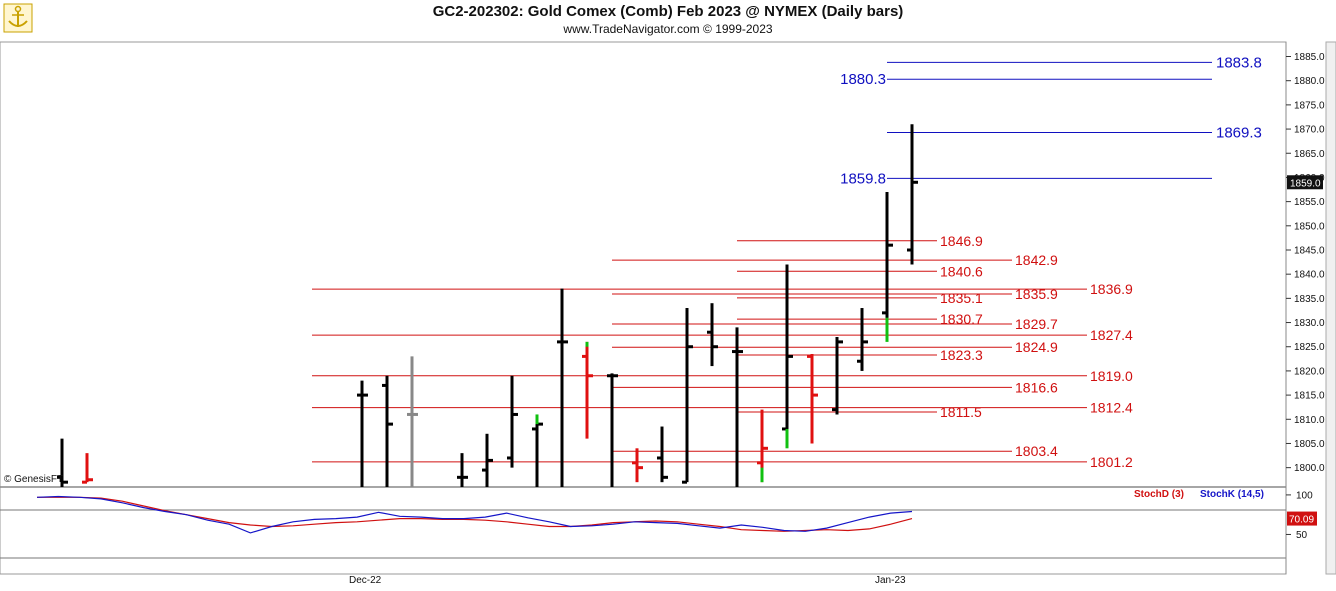 This screenshot has width=1336, height=591. I want to click on stoch-tick-label: 100, so click(1304, 495).